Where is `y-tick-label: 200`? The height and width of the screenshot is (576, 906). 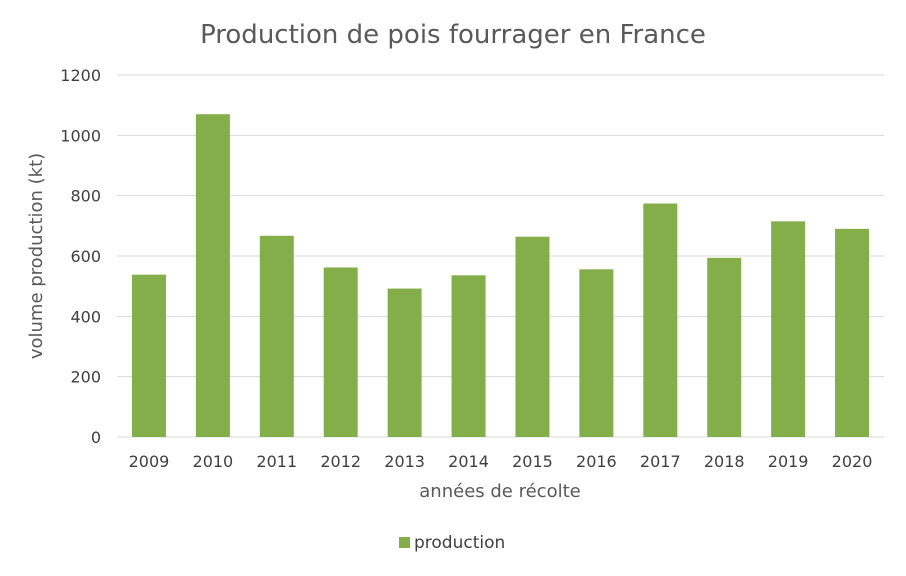
y-tick-label: 200 is located at coordinates (85, 377).